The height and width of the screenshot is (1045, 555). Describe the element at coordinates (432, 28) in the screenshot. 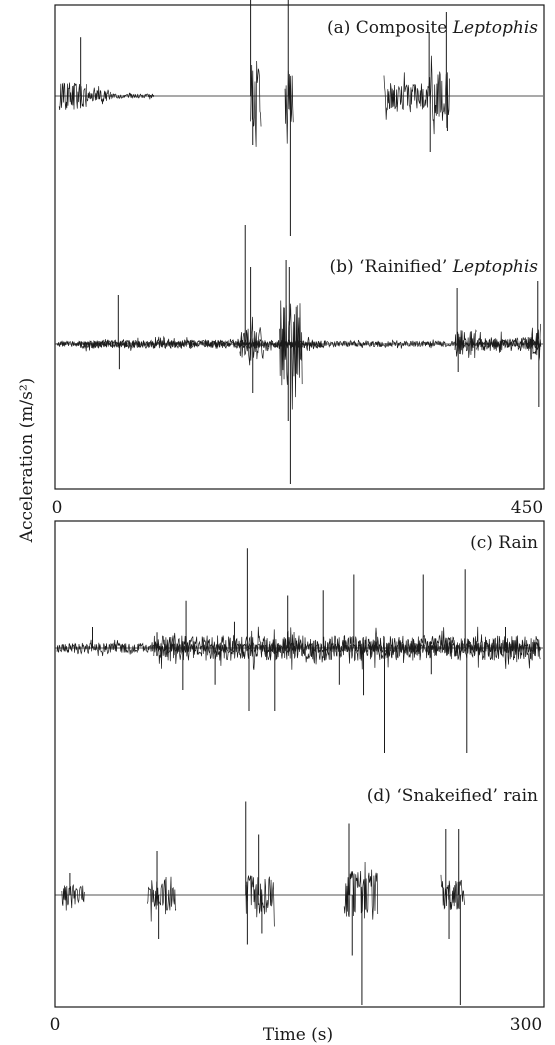

I see `series-label-a: (a) Composite Leptophis` at that location.